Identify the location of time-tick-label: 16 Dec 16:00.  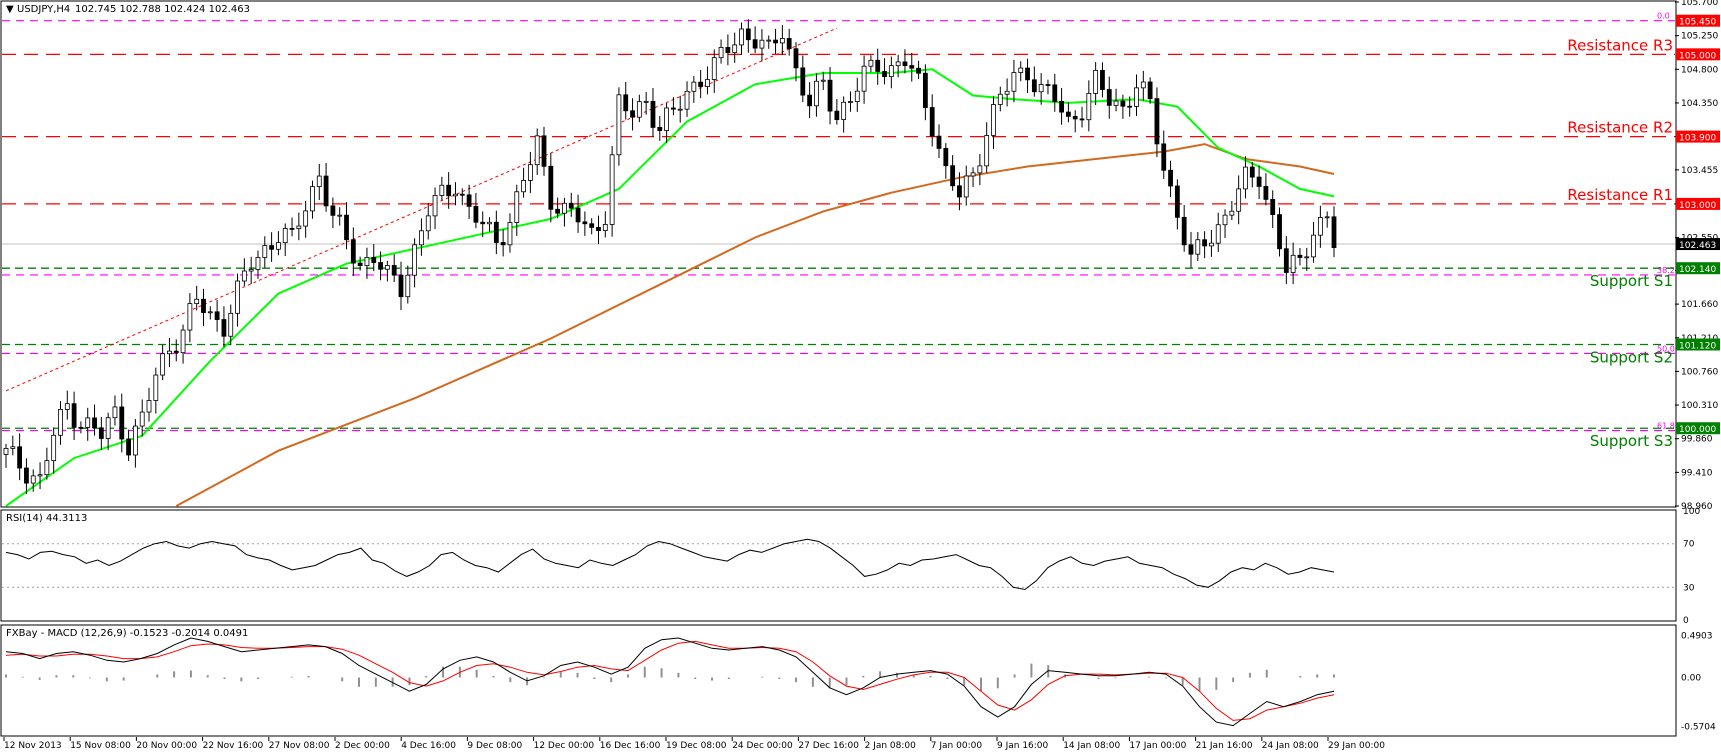
(630, 746).